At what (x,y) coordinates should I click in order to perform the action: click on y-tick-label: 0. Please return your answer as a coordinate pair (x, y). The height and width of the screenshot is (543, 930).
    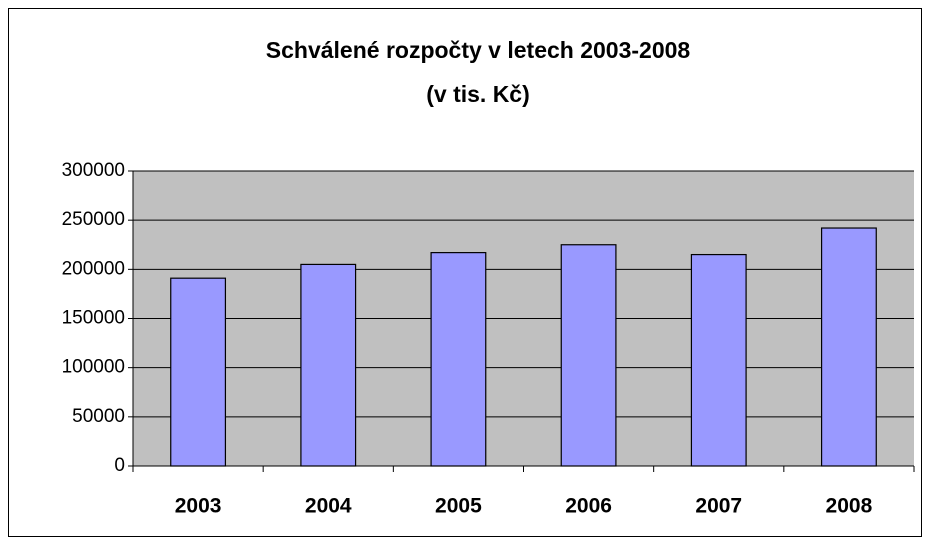
    Looking at the image, I should click on (119, 465).